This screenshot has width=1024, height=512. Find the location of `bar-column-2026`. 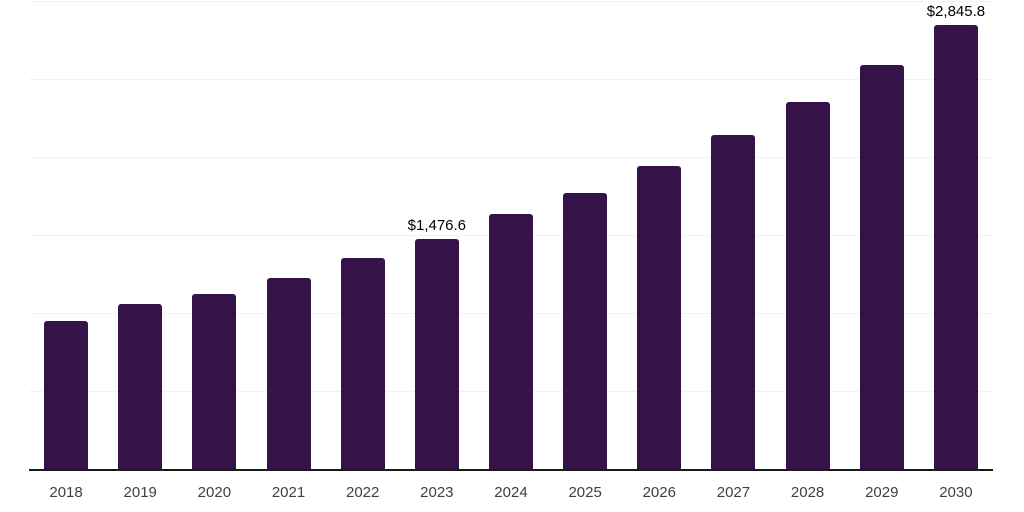

bar-column-2026 is located at coordinates (659, 235).